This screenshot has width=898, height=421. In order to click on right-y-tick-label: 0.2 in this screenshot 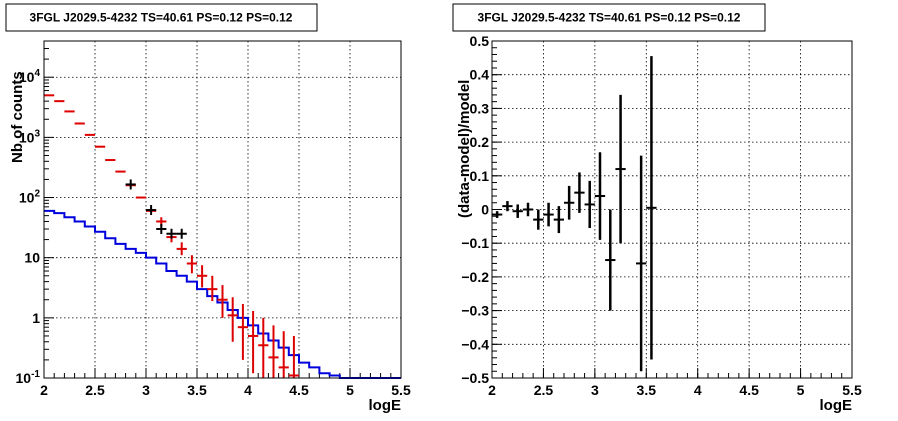, I will do `click(480, 142)`.